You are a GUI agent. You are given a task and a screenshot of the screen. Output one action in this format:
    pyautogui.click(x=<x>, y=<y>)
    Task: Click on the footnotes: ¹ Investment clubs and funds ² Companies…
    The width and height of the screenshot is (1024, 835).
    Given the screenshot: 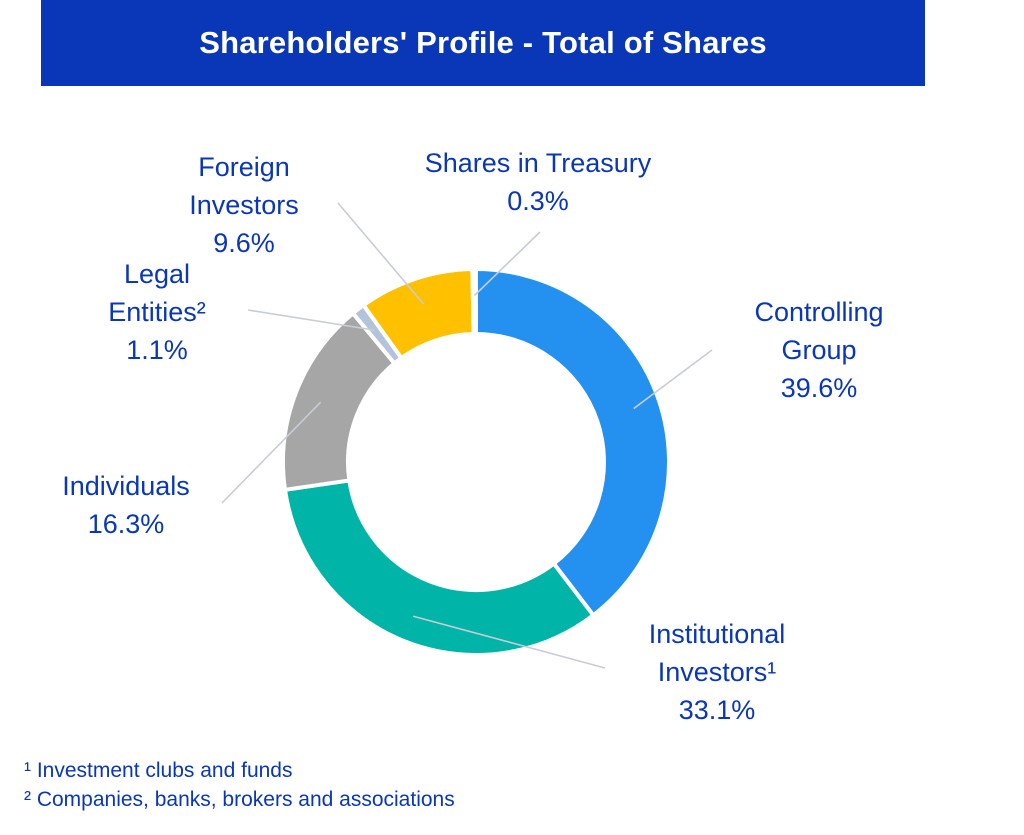 What is the action you would take?
    pyautogui.click(x=239, y=785)
    